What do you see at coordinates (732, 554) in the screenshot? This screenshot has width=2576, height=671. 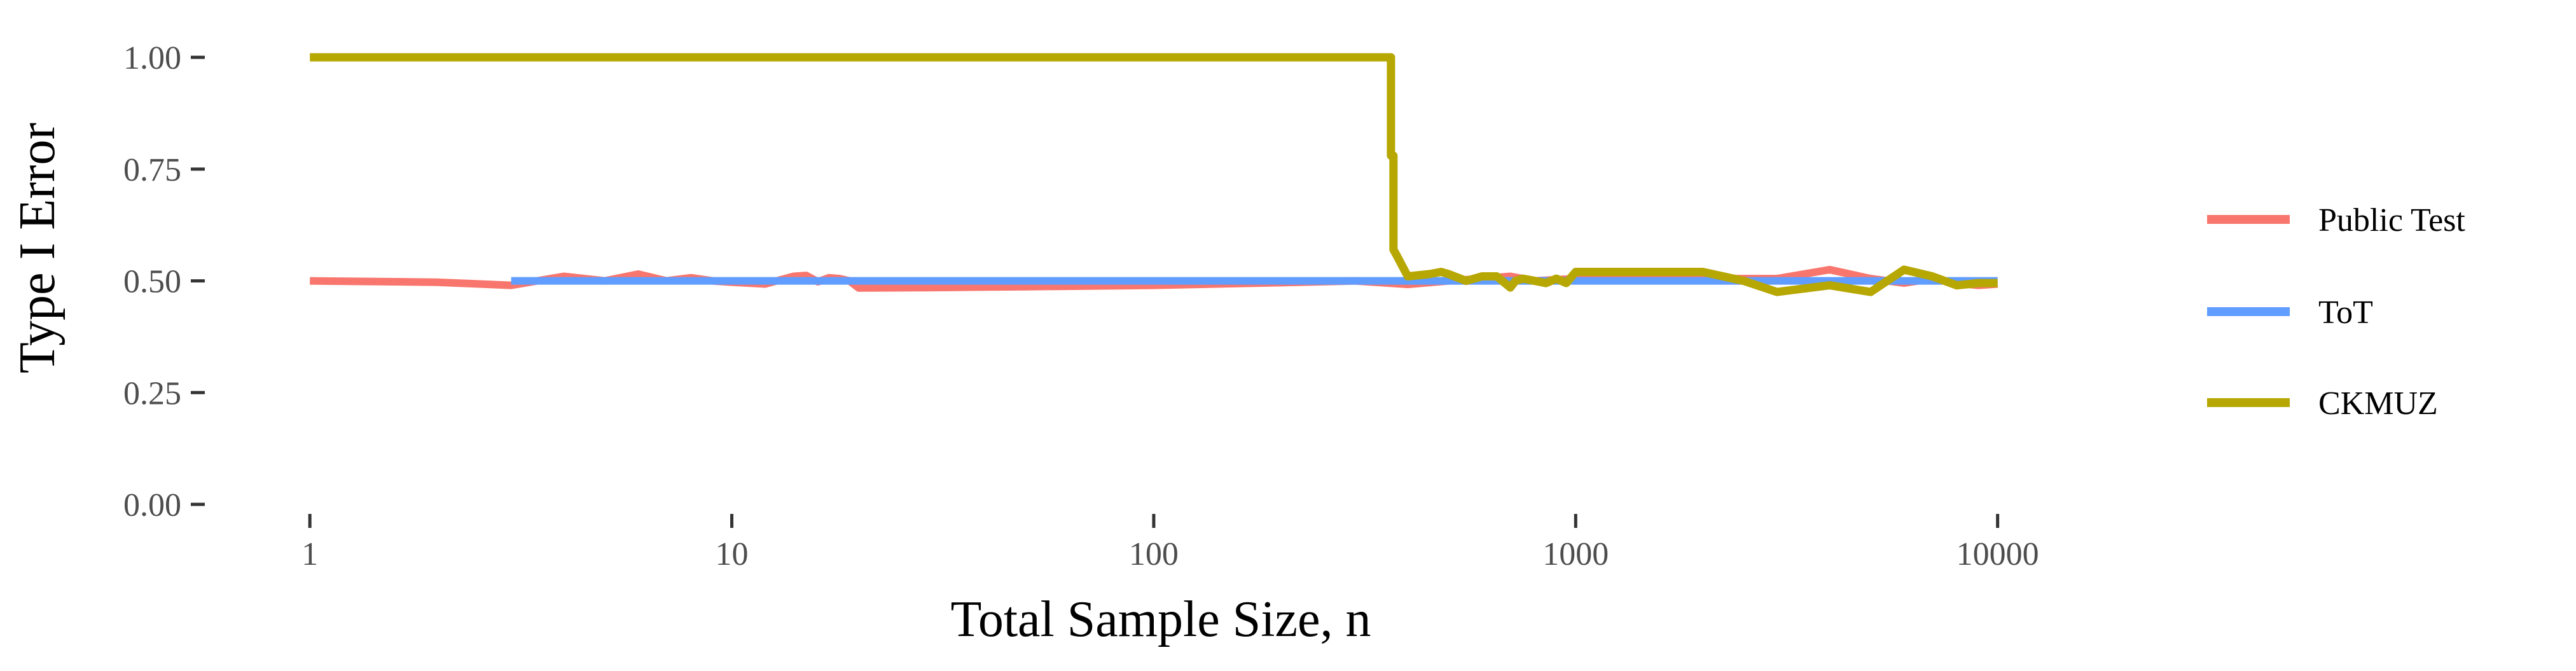 I see `x-tick-label: 10` at bounding box center [732, 554].